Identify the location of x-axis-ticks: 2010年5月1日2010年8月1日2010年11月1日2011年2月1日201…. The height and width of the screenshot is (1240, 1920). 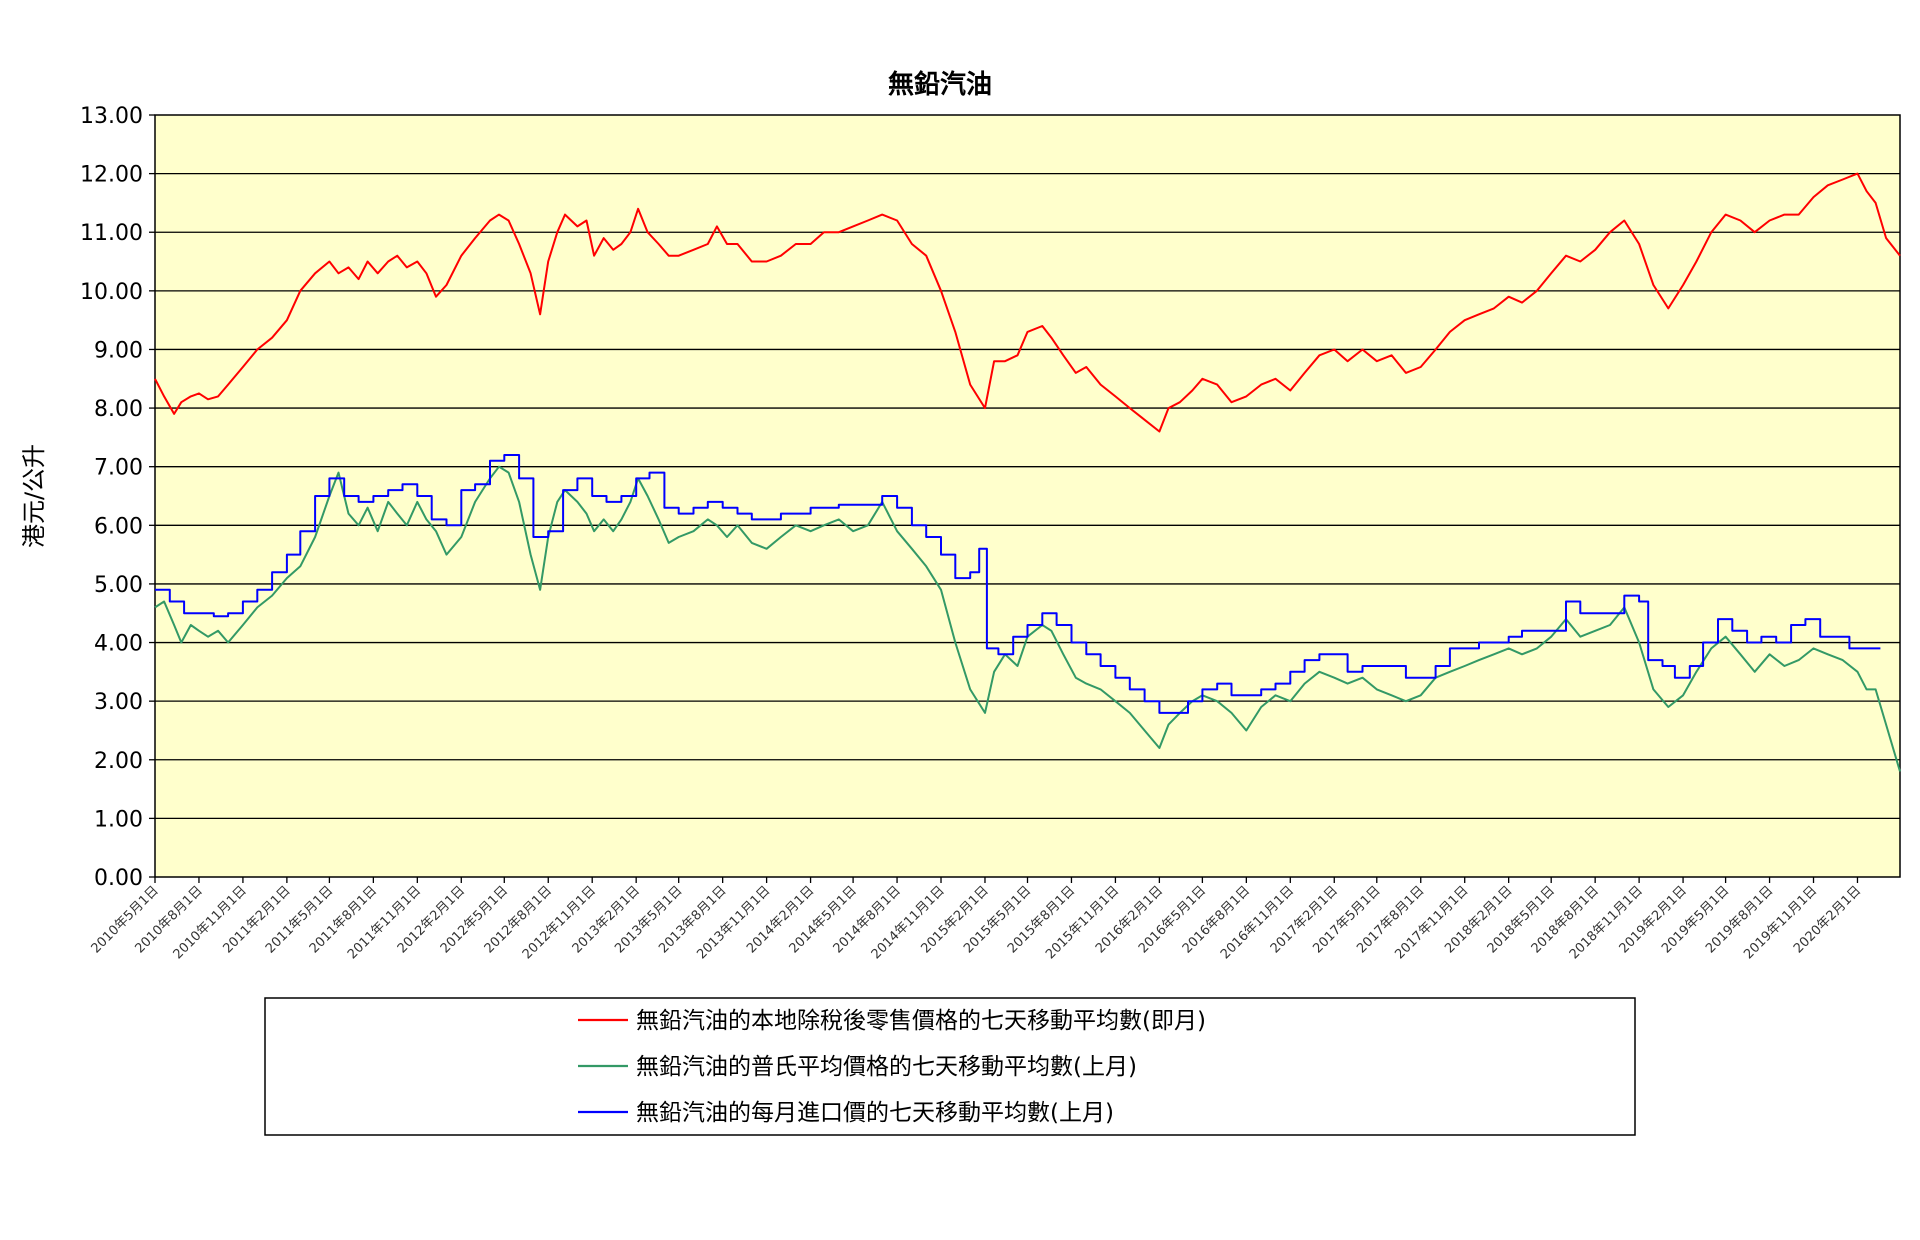
(976, 919).